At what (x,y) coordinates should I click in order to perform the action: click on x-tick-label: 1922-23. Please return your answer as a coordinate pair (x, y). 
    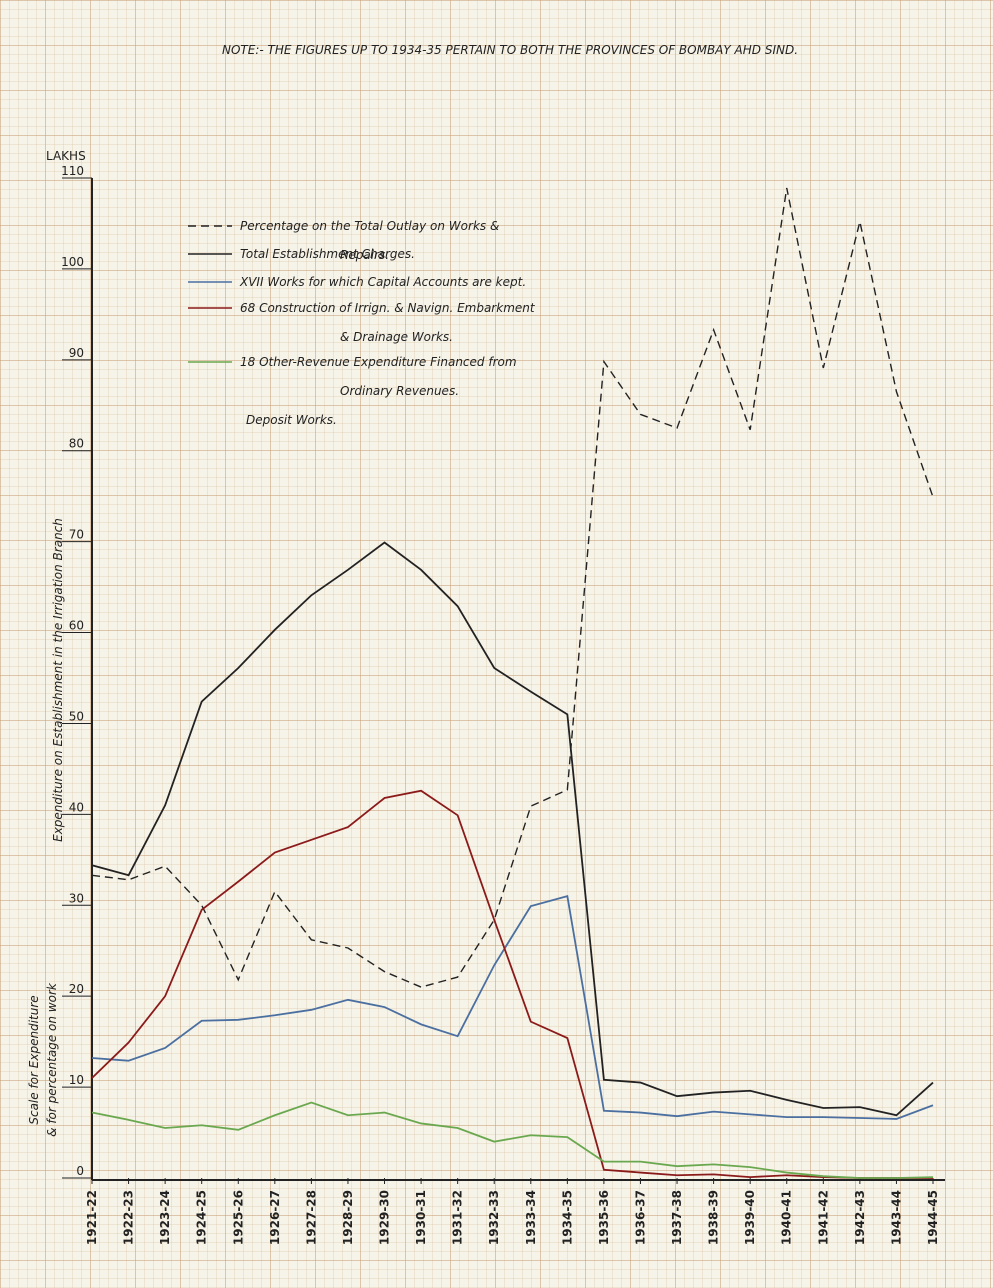
    Looking at the image, I should click on (129, 1217).